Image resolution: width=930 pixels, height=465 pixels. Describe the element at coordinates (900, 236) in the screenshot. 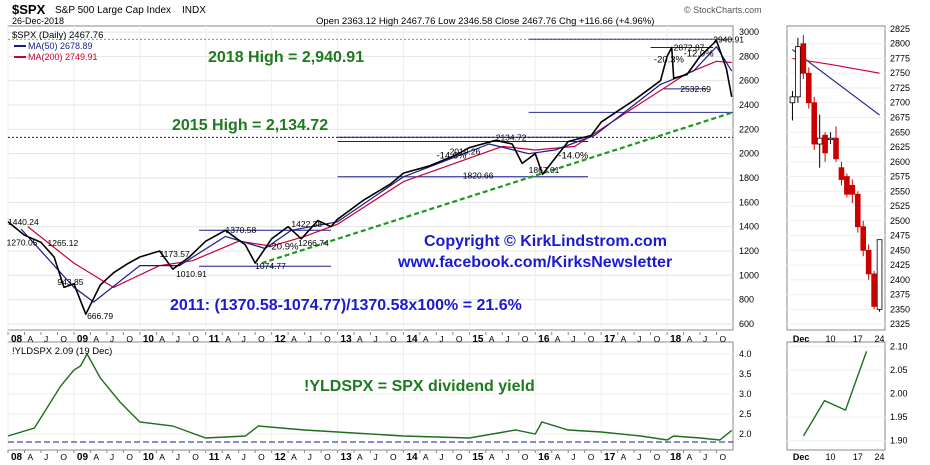

I see `detail-ytick-label: 2475` at that location.